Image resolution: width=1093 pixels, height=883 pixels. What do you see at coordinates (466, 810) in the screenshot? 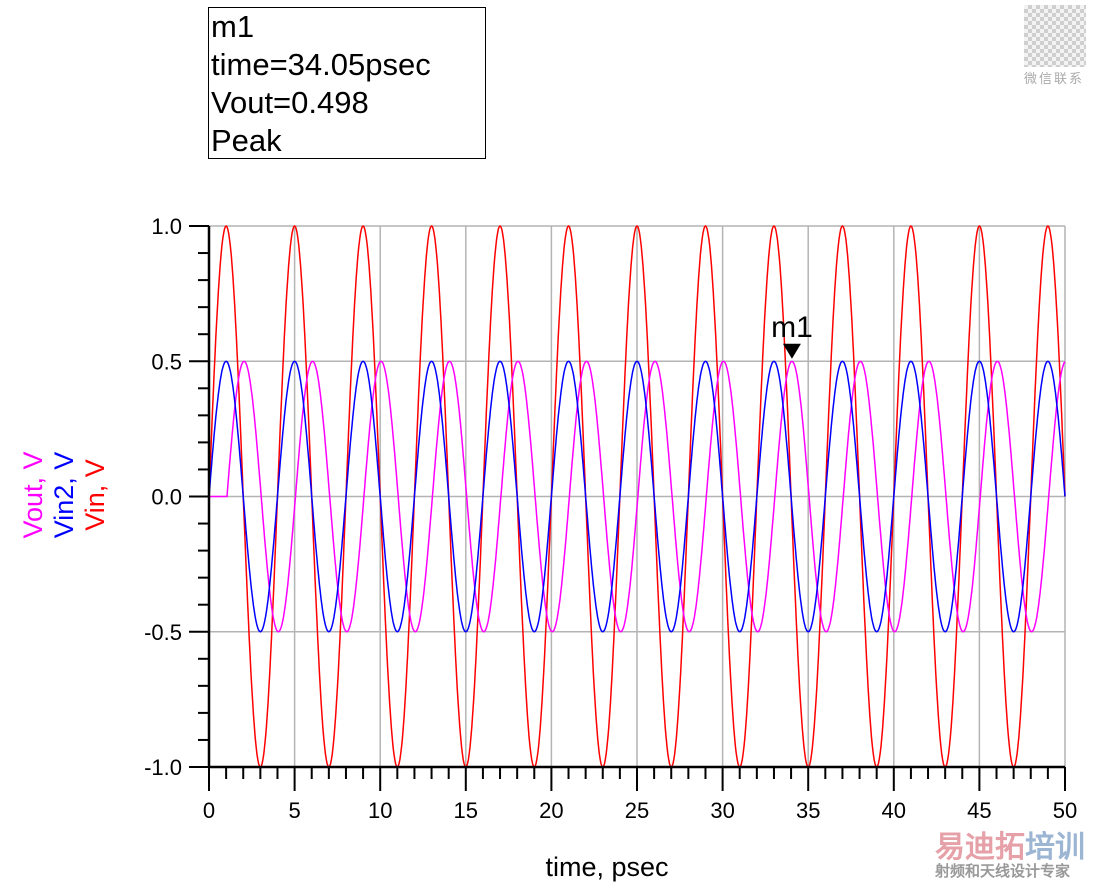
I see `x-tick-label: 15` at bounding box center [466, 810].